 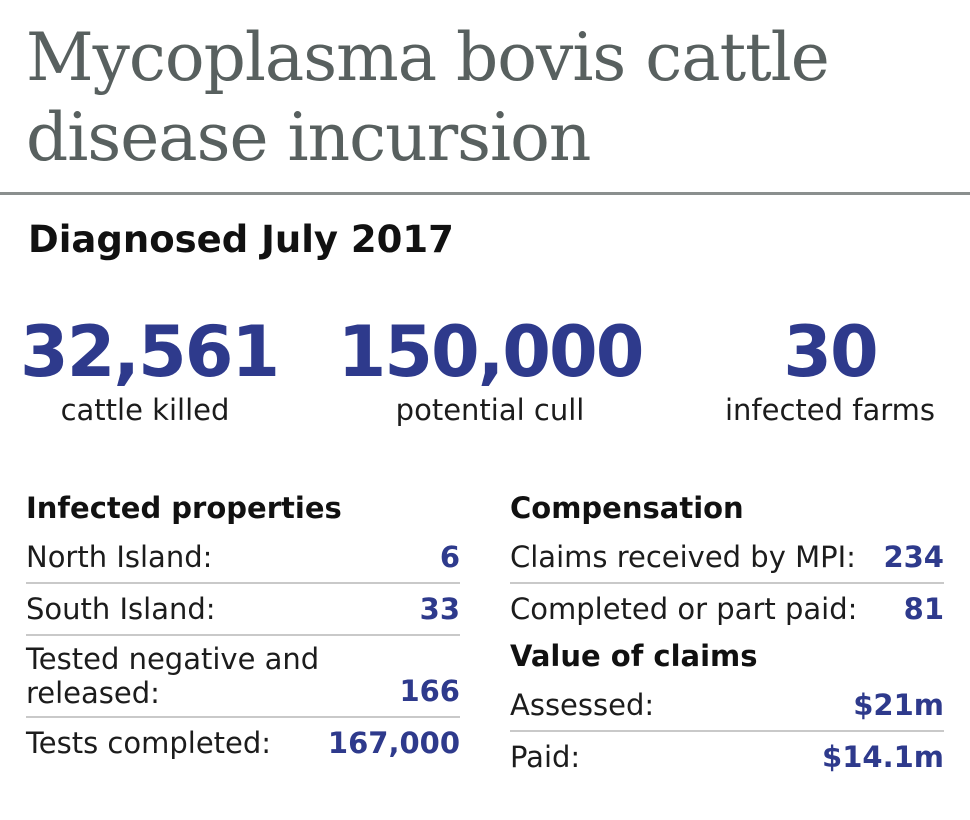 I want to click on row-label: Paid:, so click(x=545, y=757).